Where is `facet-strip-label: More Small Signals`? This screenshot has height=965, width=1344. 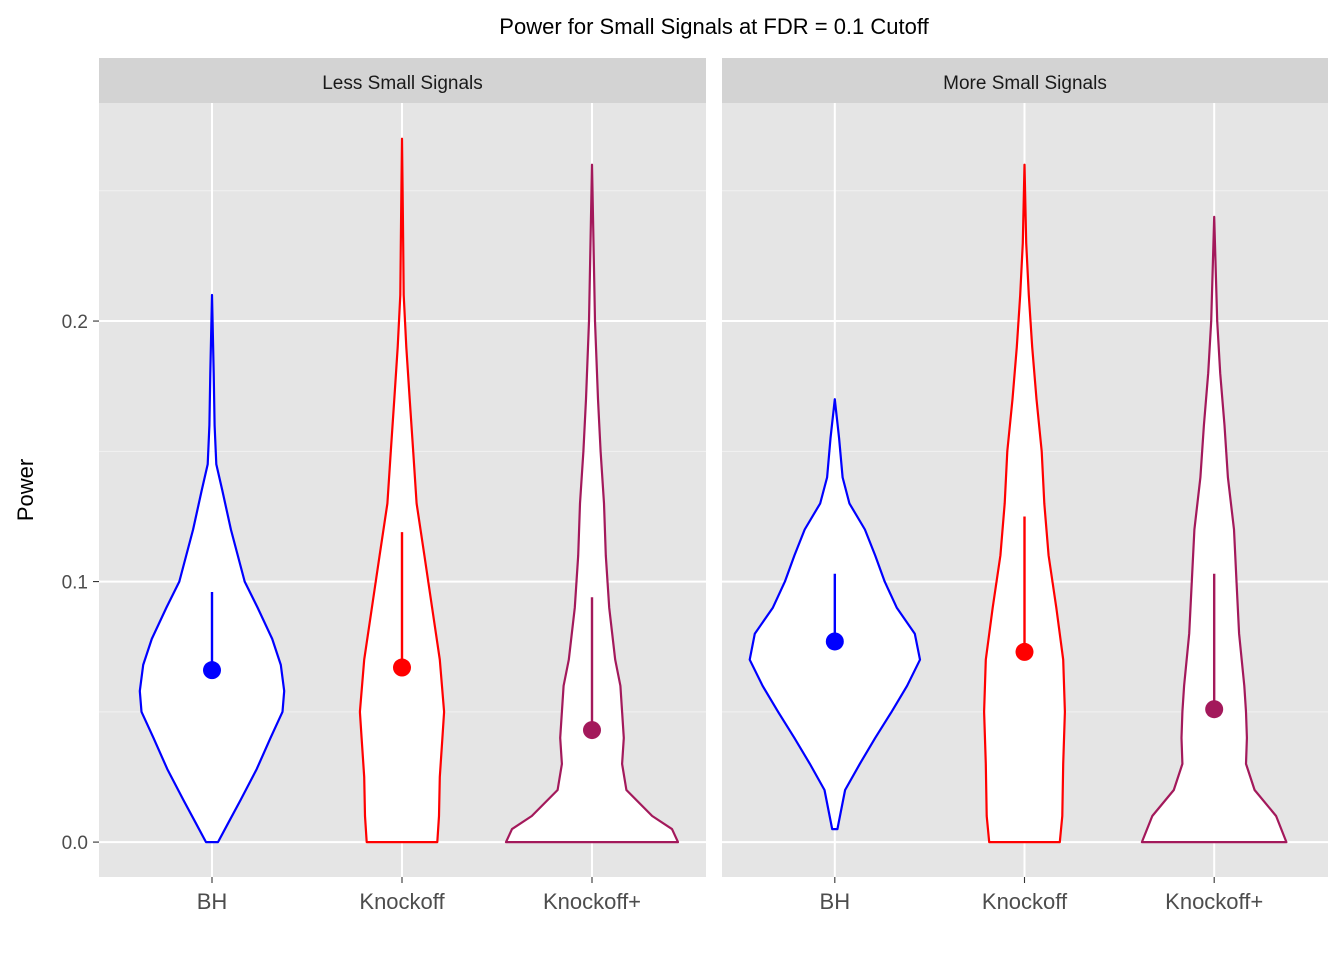 facet-strip-label: More Small Signals is located at coordinates (1025, 83).